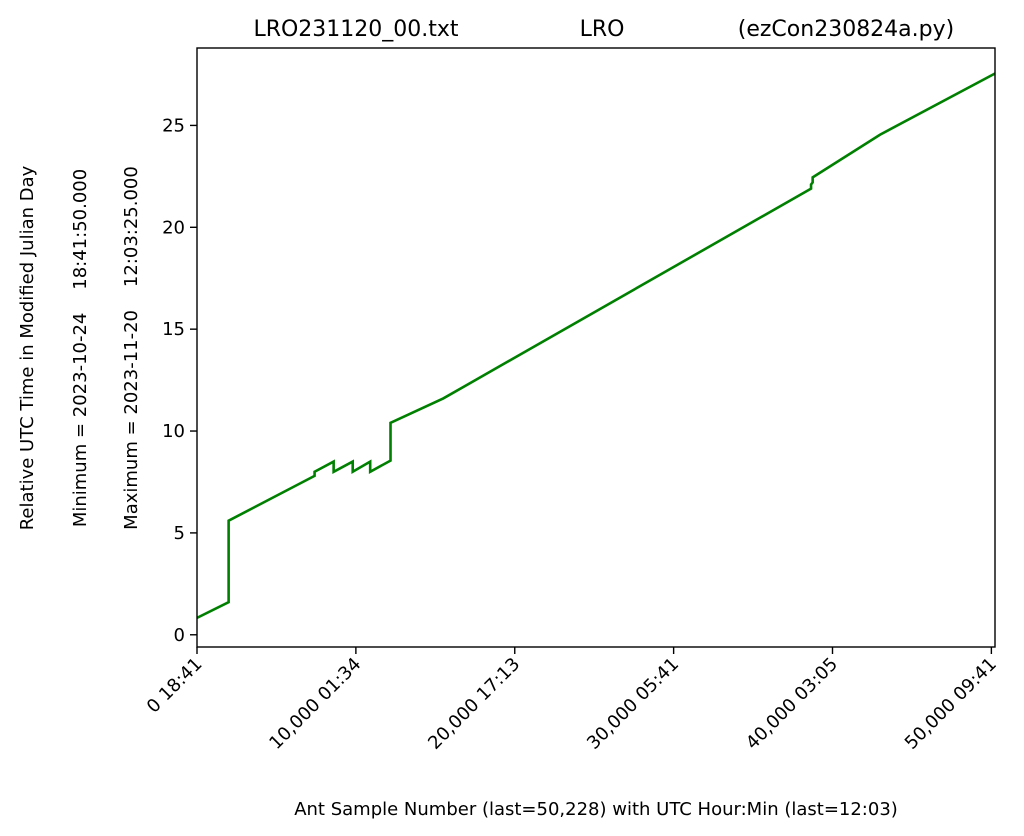  Describe the element at coordinates (179, 635) in the screenshot. I see `y-tick-label: 0` at that location.